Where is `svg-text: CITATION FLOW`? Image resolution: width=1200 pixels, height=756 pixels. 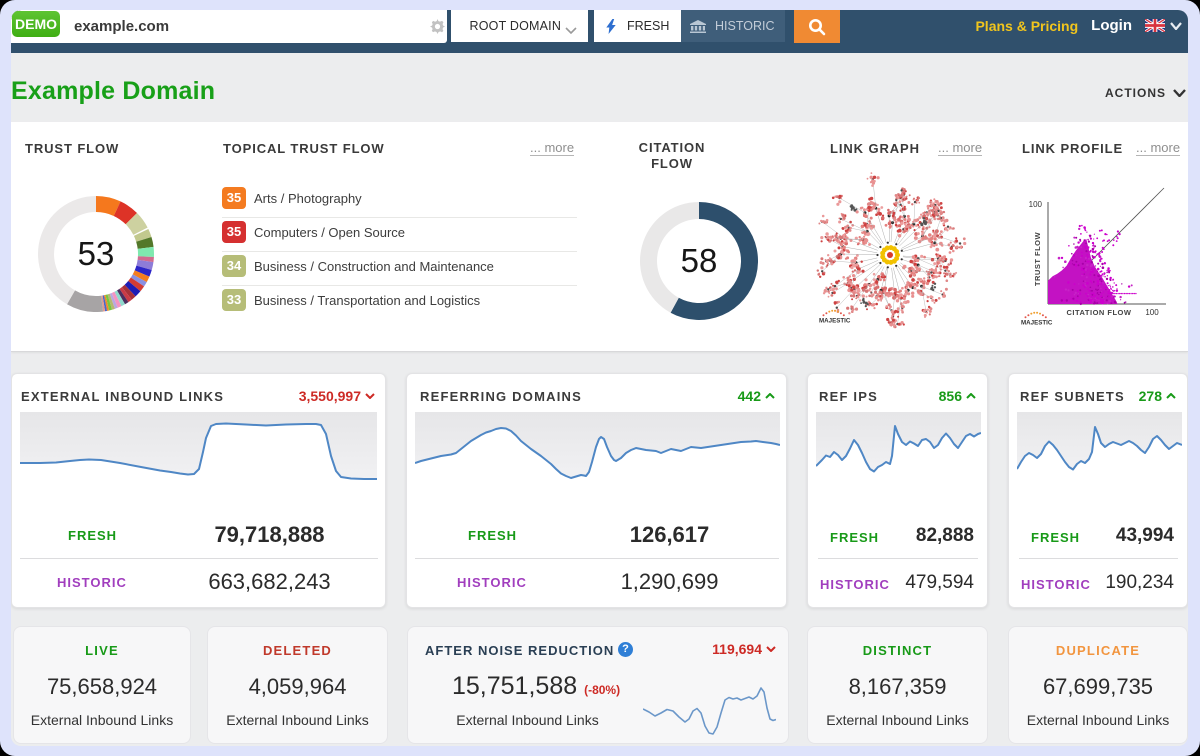
svg-text: CITATION FLOW is located at coordinates (1099, 312).